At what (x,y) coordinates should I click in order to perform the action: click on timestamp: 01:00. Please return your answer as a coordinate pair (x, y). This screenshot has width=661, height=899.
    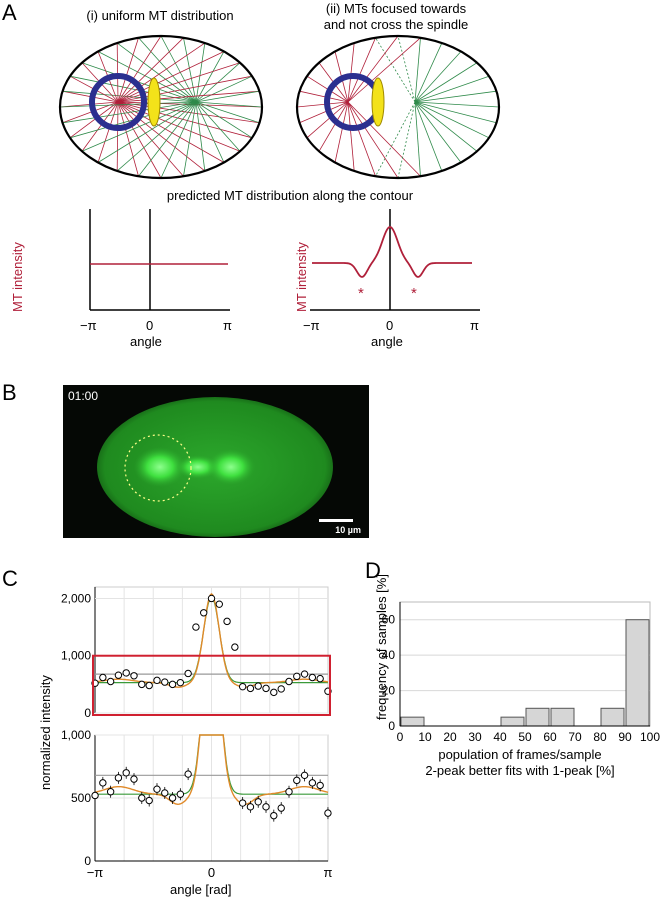
    Looking at the image, I should click on (83, 396).